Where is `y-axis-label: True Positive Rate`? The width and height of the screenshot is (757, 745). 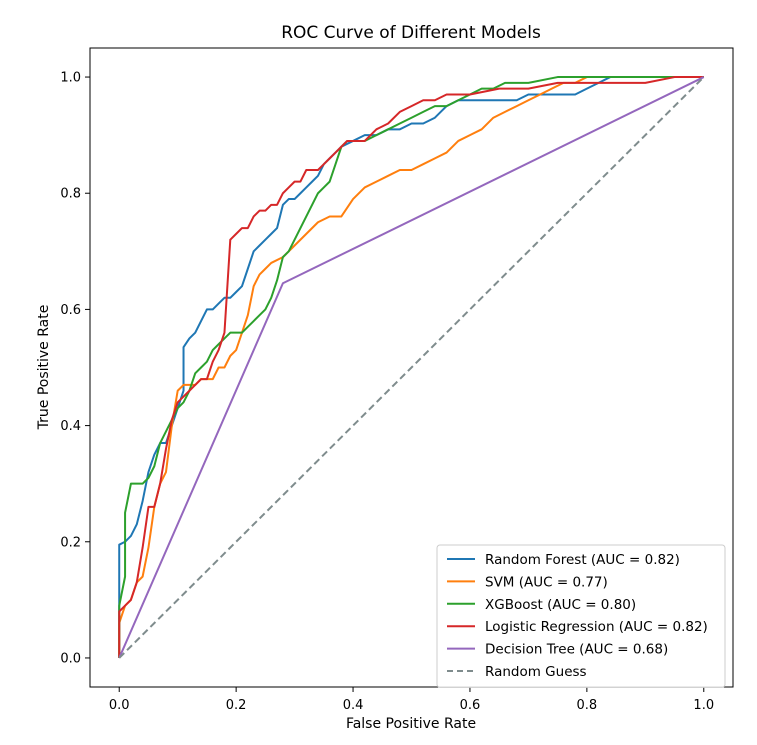
y-axis-label: True Positive Rate is located at coordinates (44, 368).